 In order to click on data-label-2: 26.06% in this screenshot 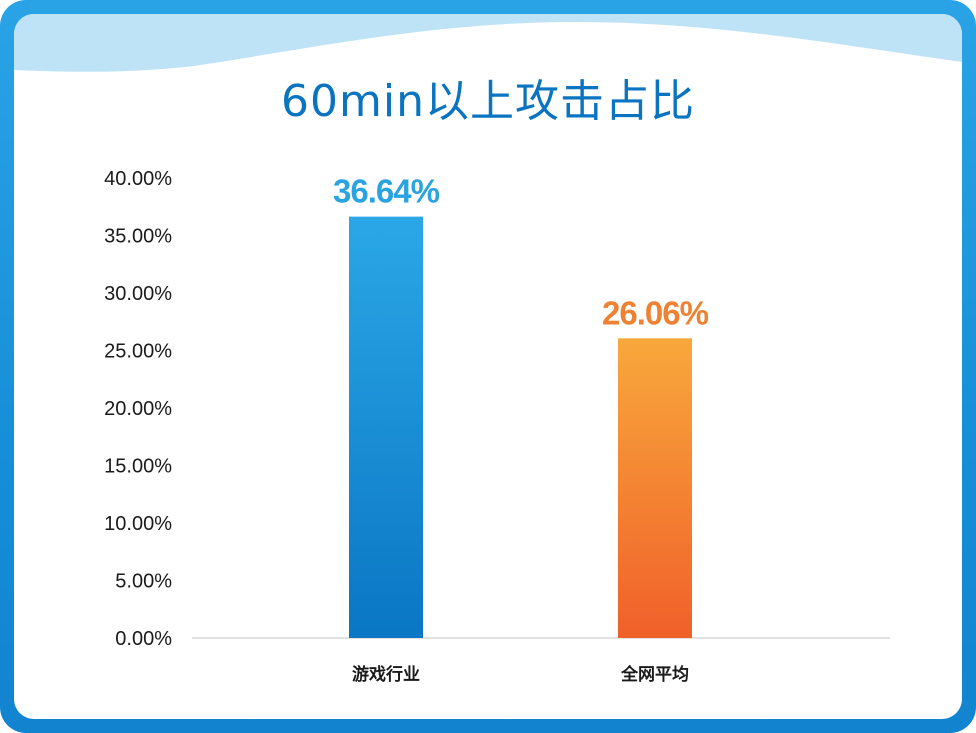, I will do `click(655, 312)`.